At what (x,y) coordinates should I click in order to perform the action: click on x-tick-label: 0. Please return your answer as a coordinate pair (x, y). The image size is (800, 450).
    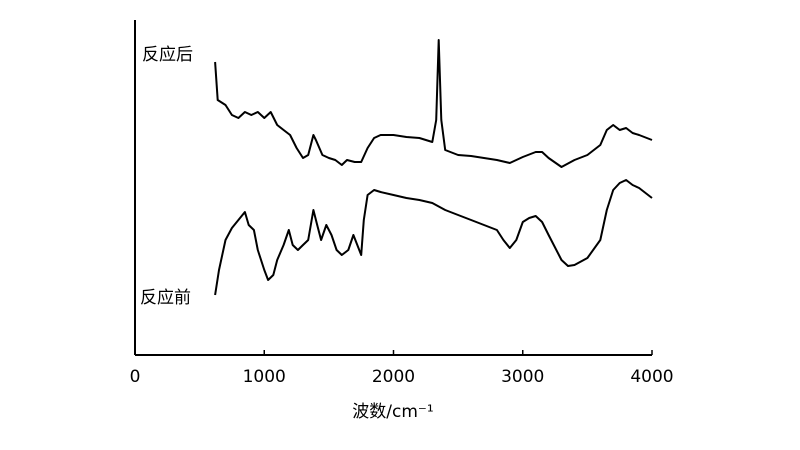
    Looking at the image, I should click on (135, 377).